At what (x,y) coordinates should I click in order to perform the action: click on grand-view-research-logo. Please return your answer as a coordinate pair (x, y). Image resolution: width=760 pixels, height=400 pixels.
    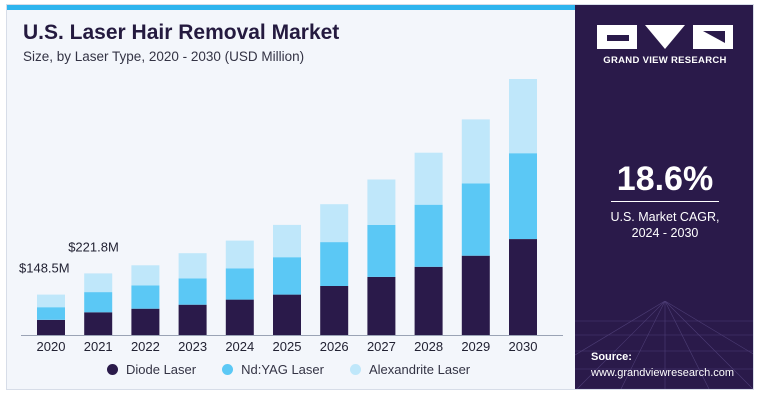
    Looking at the image, I should click on (665, 37).